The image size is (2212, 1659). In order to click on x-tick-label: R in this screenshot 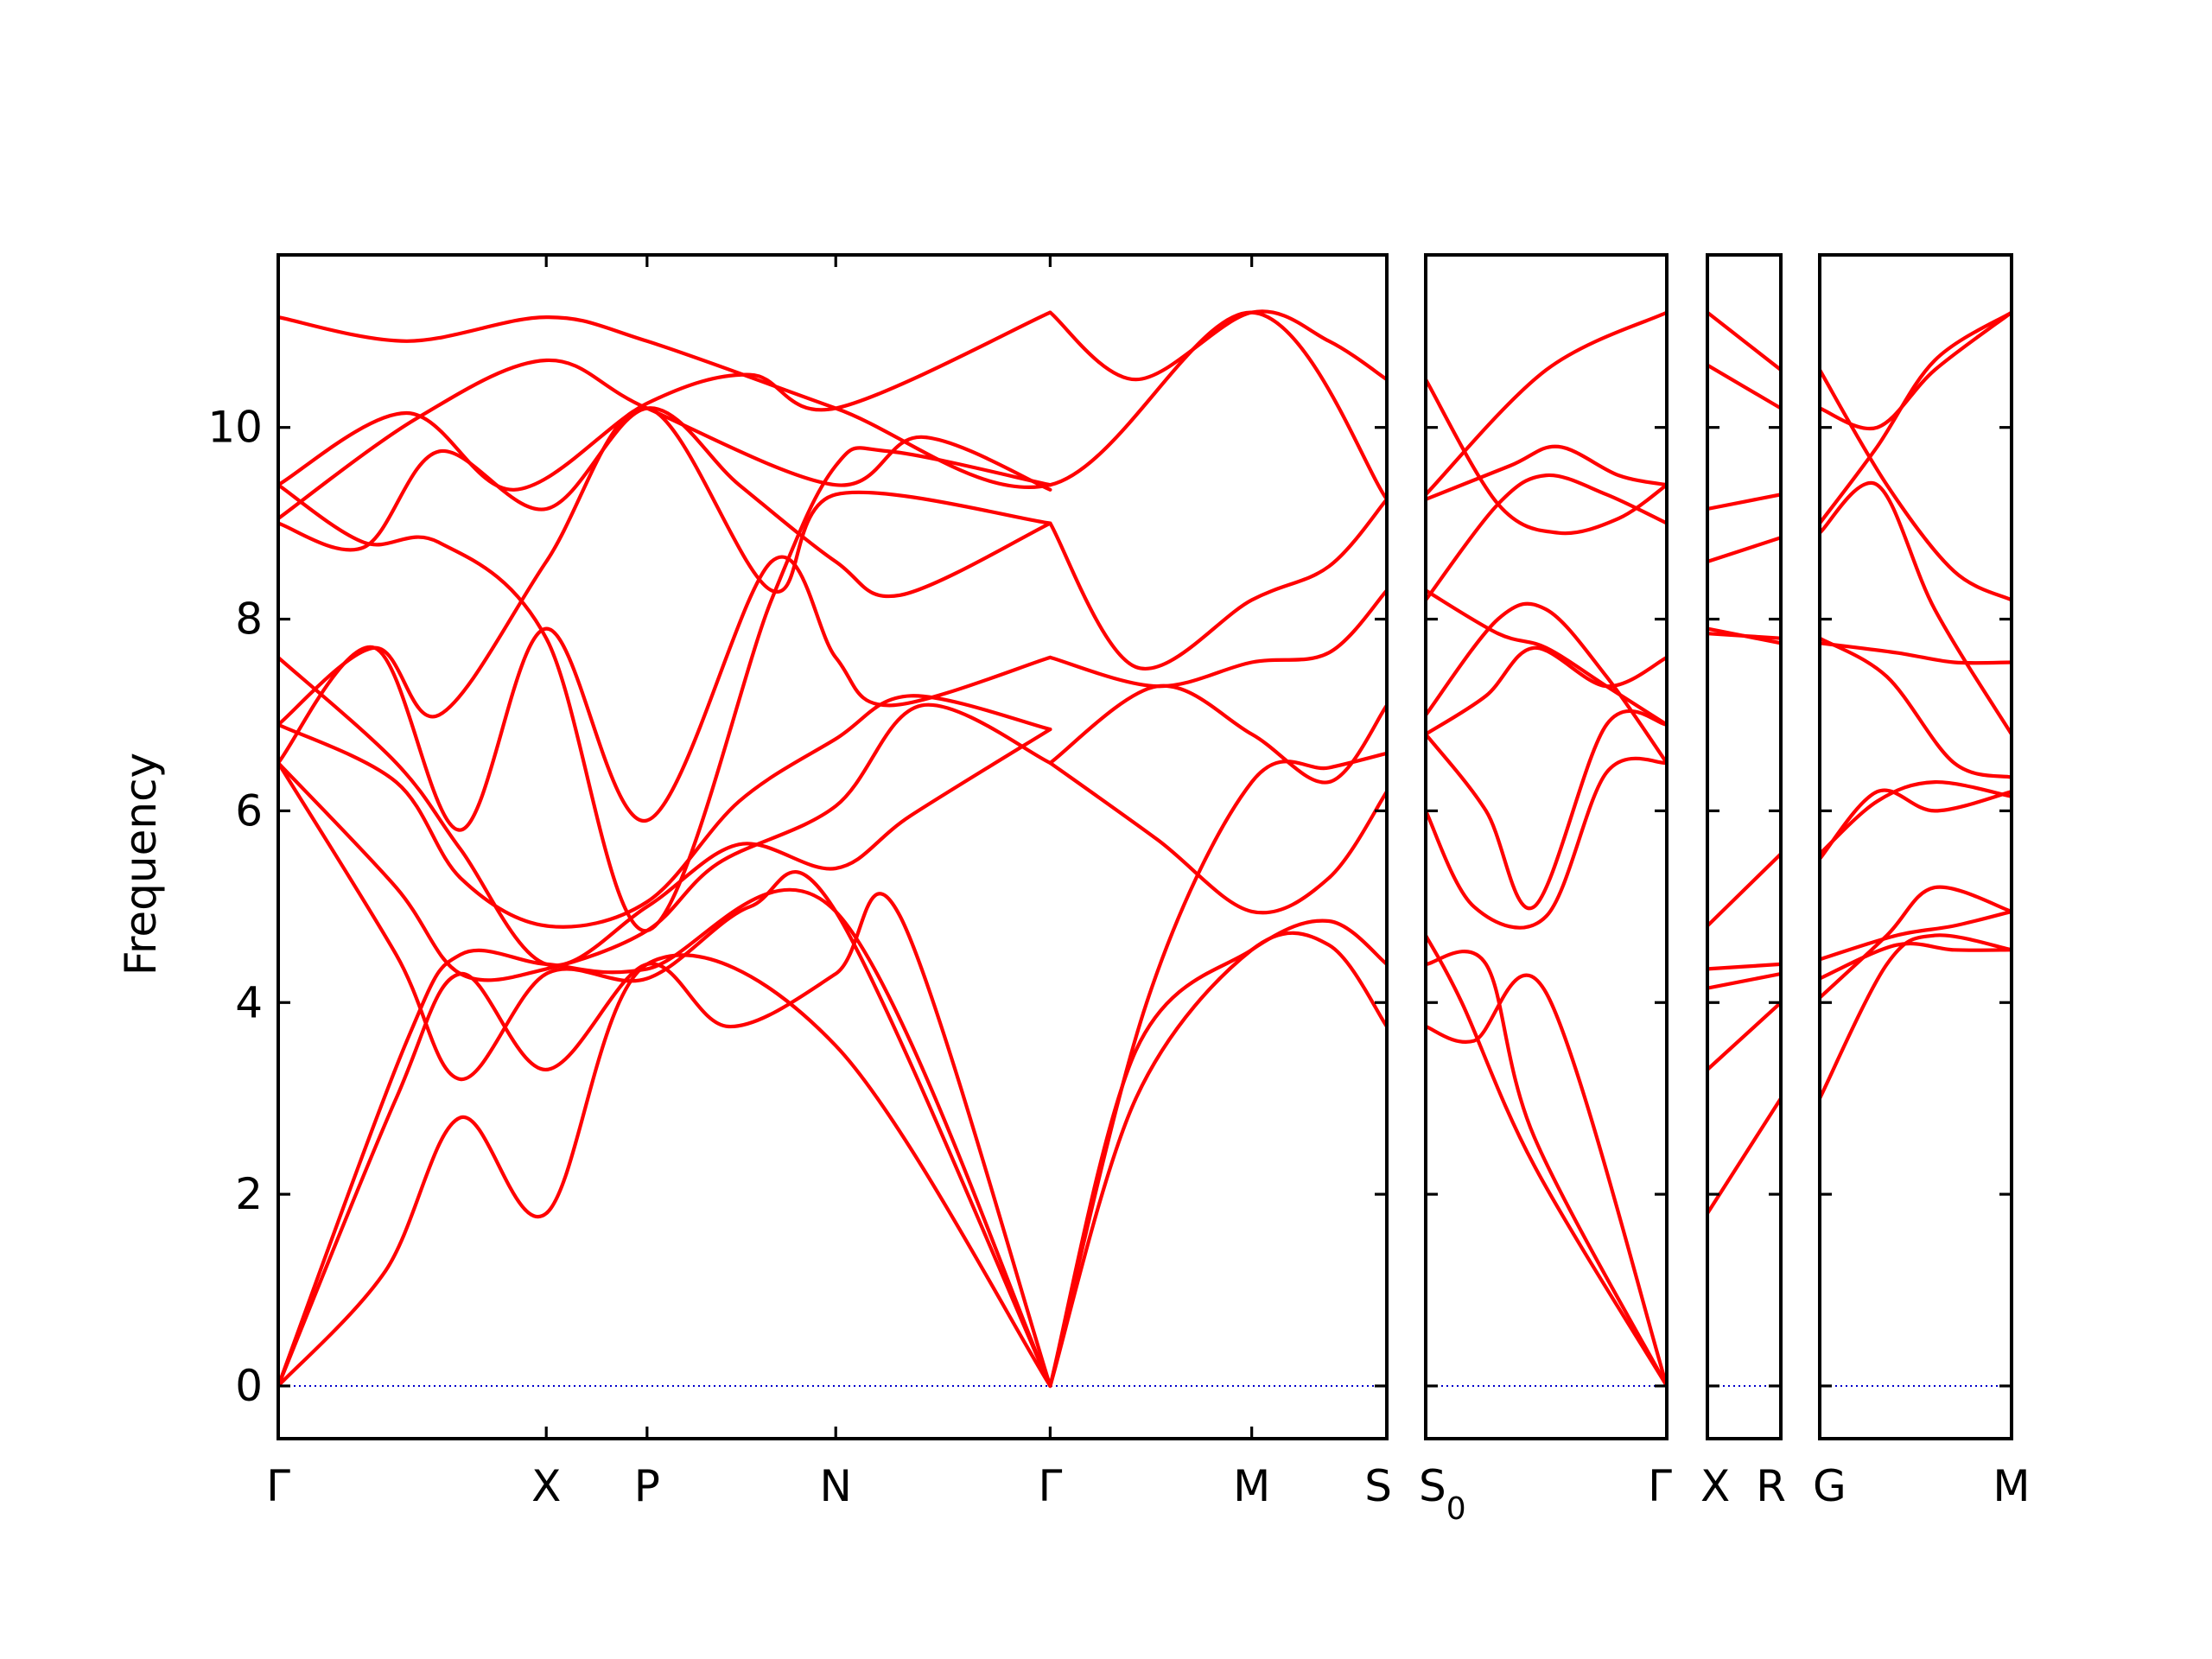, I will do `click(1771, 1486)`.